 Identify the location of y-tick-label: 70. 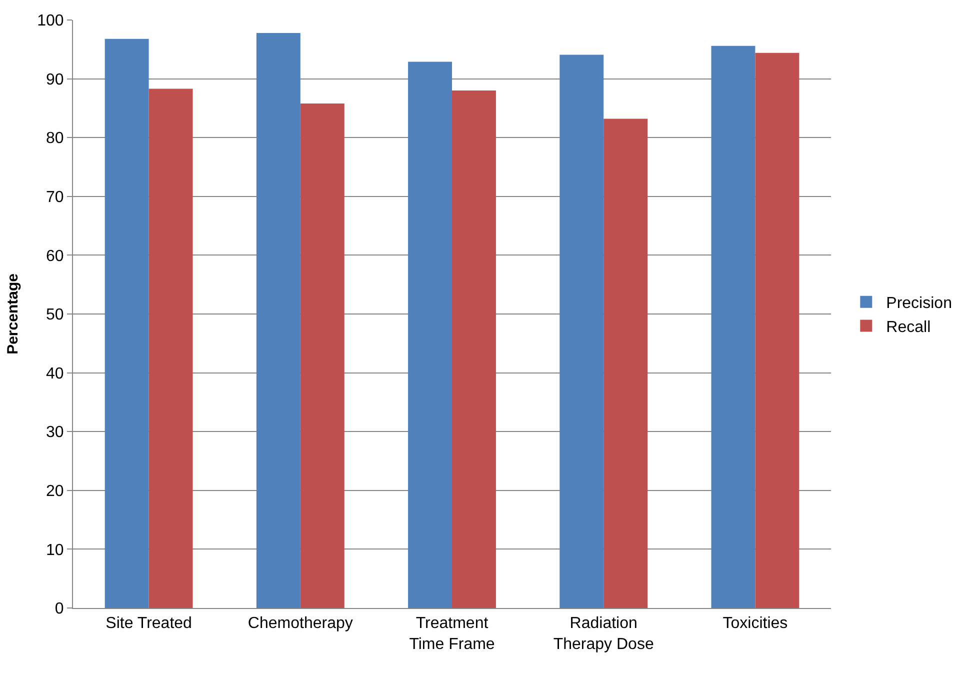
(55, 197).